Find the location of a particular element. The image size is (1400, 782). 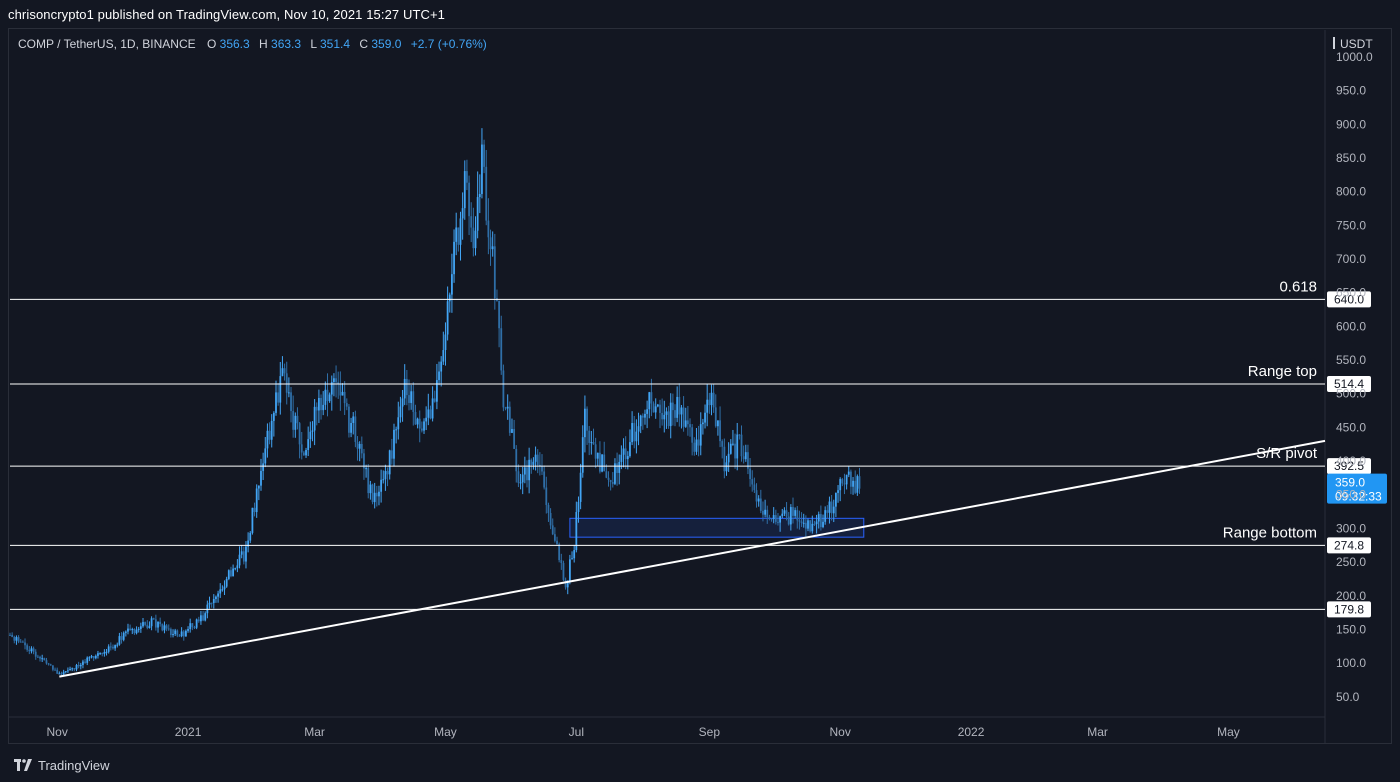

x-tick-label: 2022 is located at coordinates (971, 732).